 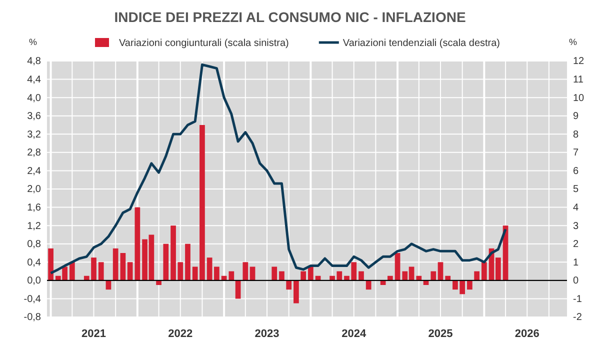 What do you see at coordinates (33, 299) in the screenshot?
I see `y-tick-label: -0,4` at bounding box center [33, 299].